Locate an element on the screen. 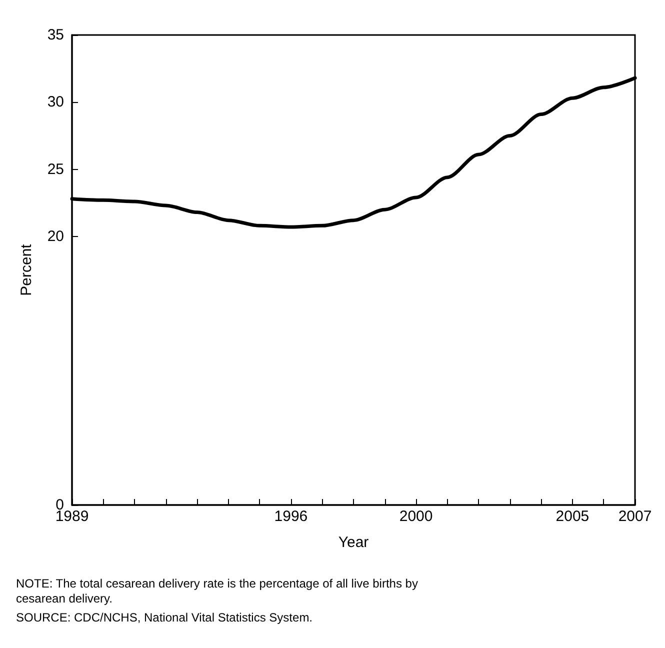  source-note: SOURCE: CDC/NCHS, National Vital Statistics System. is located at coordinates (164, 617).